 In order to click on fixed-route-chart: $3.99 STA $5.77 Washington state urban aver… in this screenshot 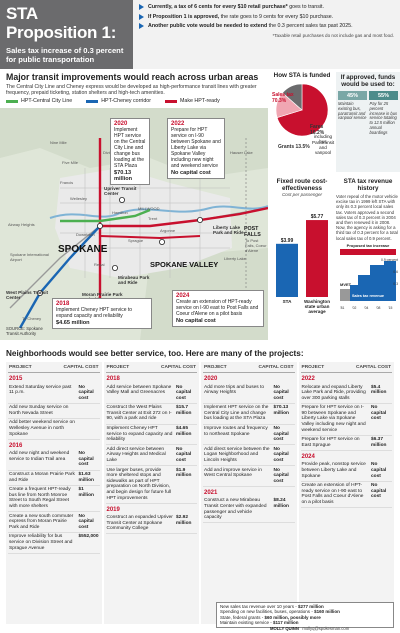, I will do `click(303, 264)`.